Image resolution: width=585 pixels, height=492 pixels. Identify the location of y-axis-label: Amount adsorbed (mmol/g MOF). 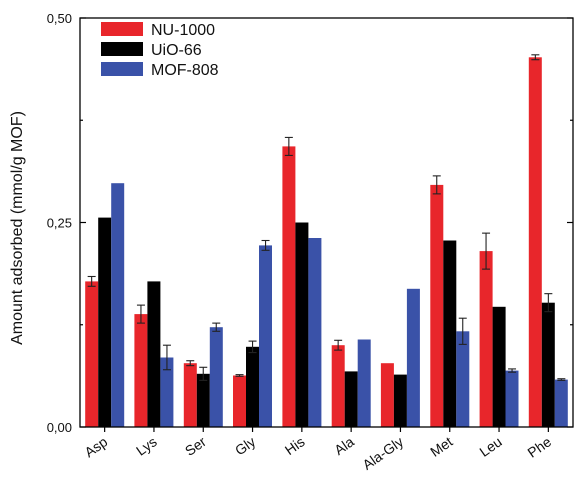
(17, 228).